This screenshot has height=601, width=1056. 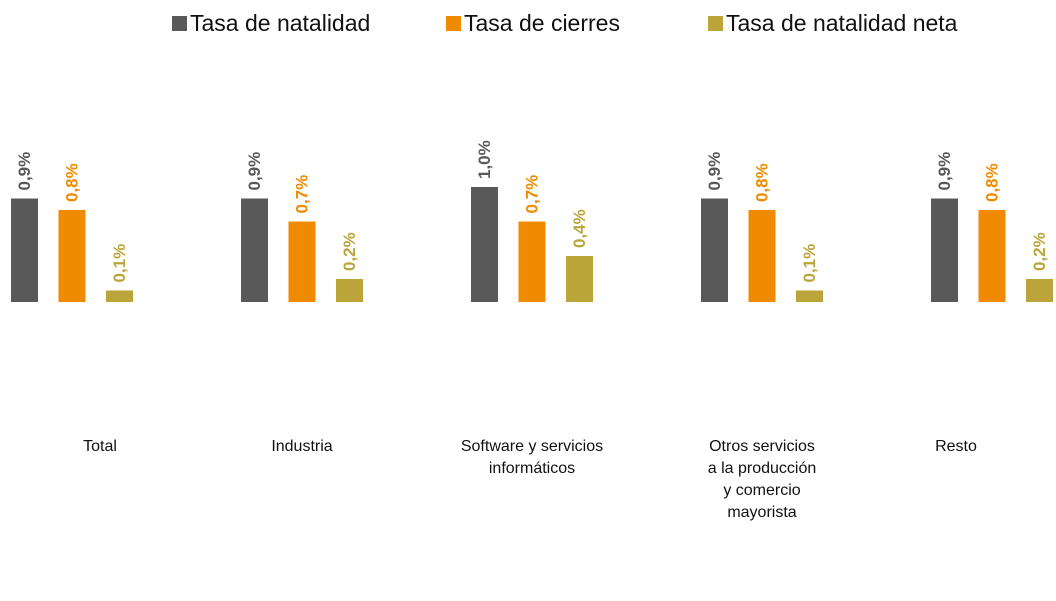 I want to click on legend-label: Tasa de natalidad, so click(x=280, y=23).